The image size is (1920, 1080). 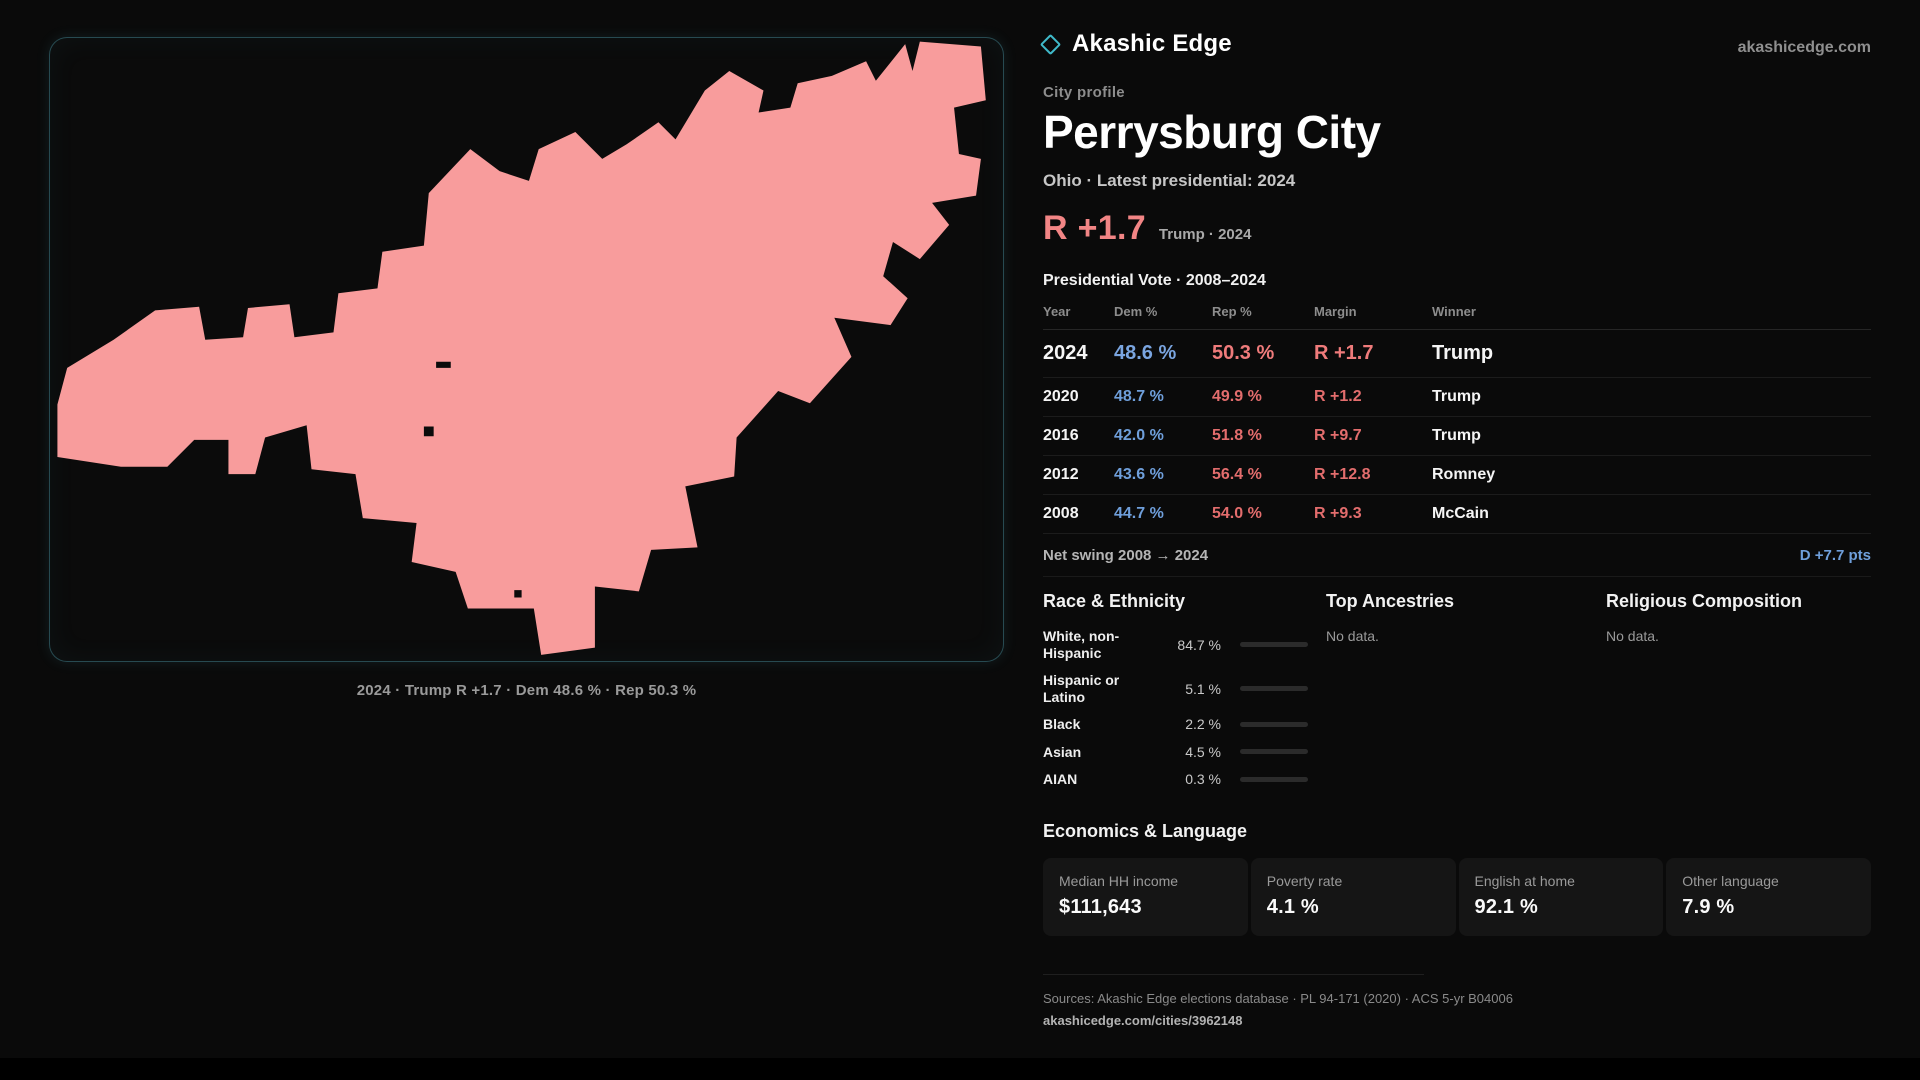 I want to click on year-cell: 2024, so click(x=1065, y=353).